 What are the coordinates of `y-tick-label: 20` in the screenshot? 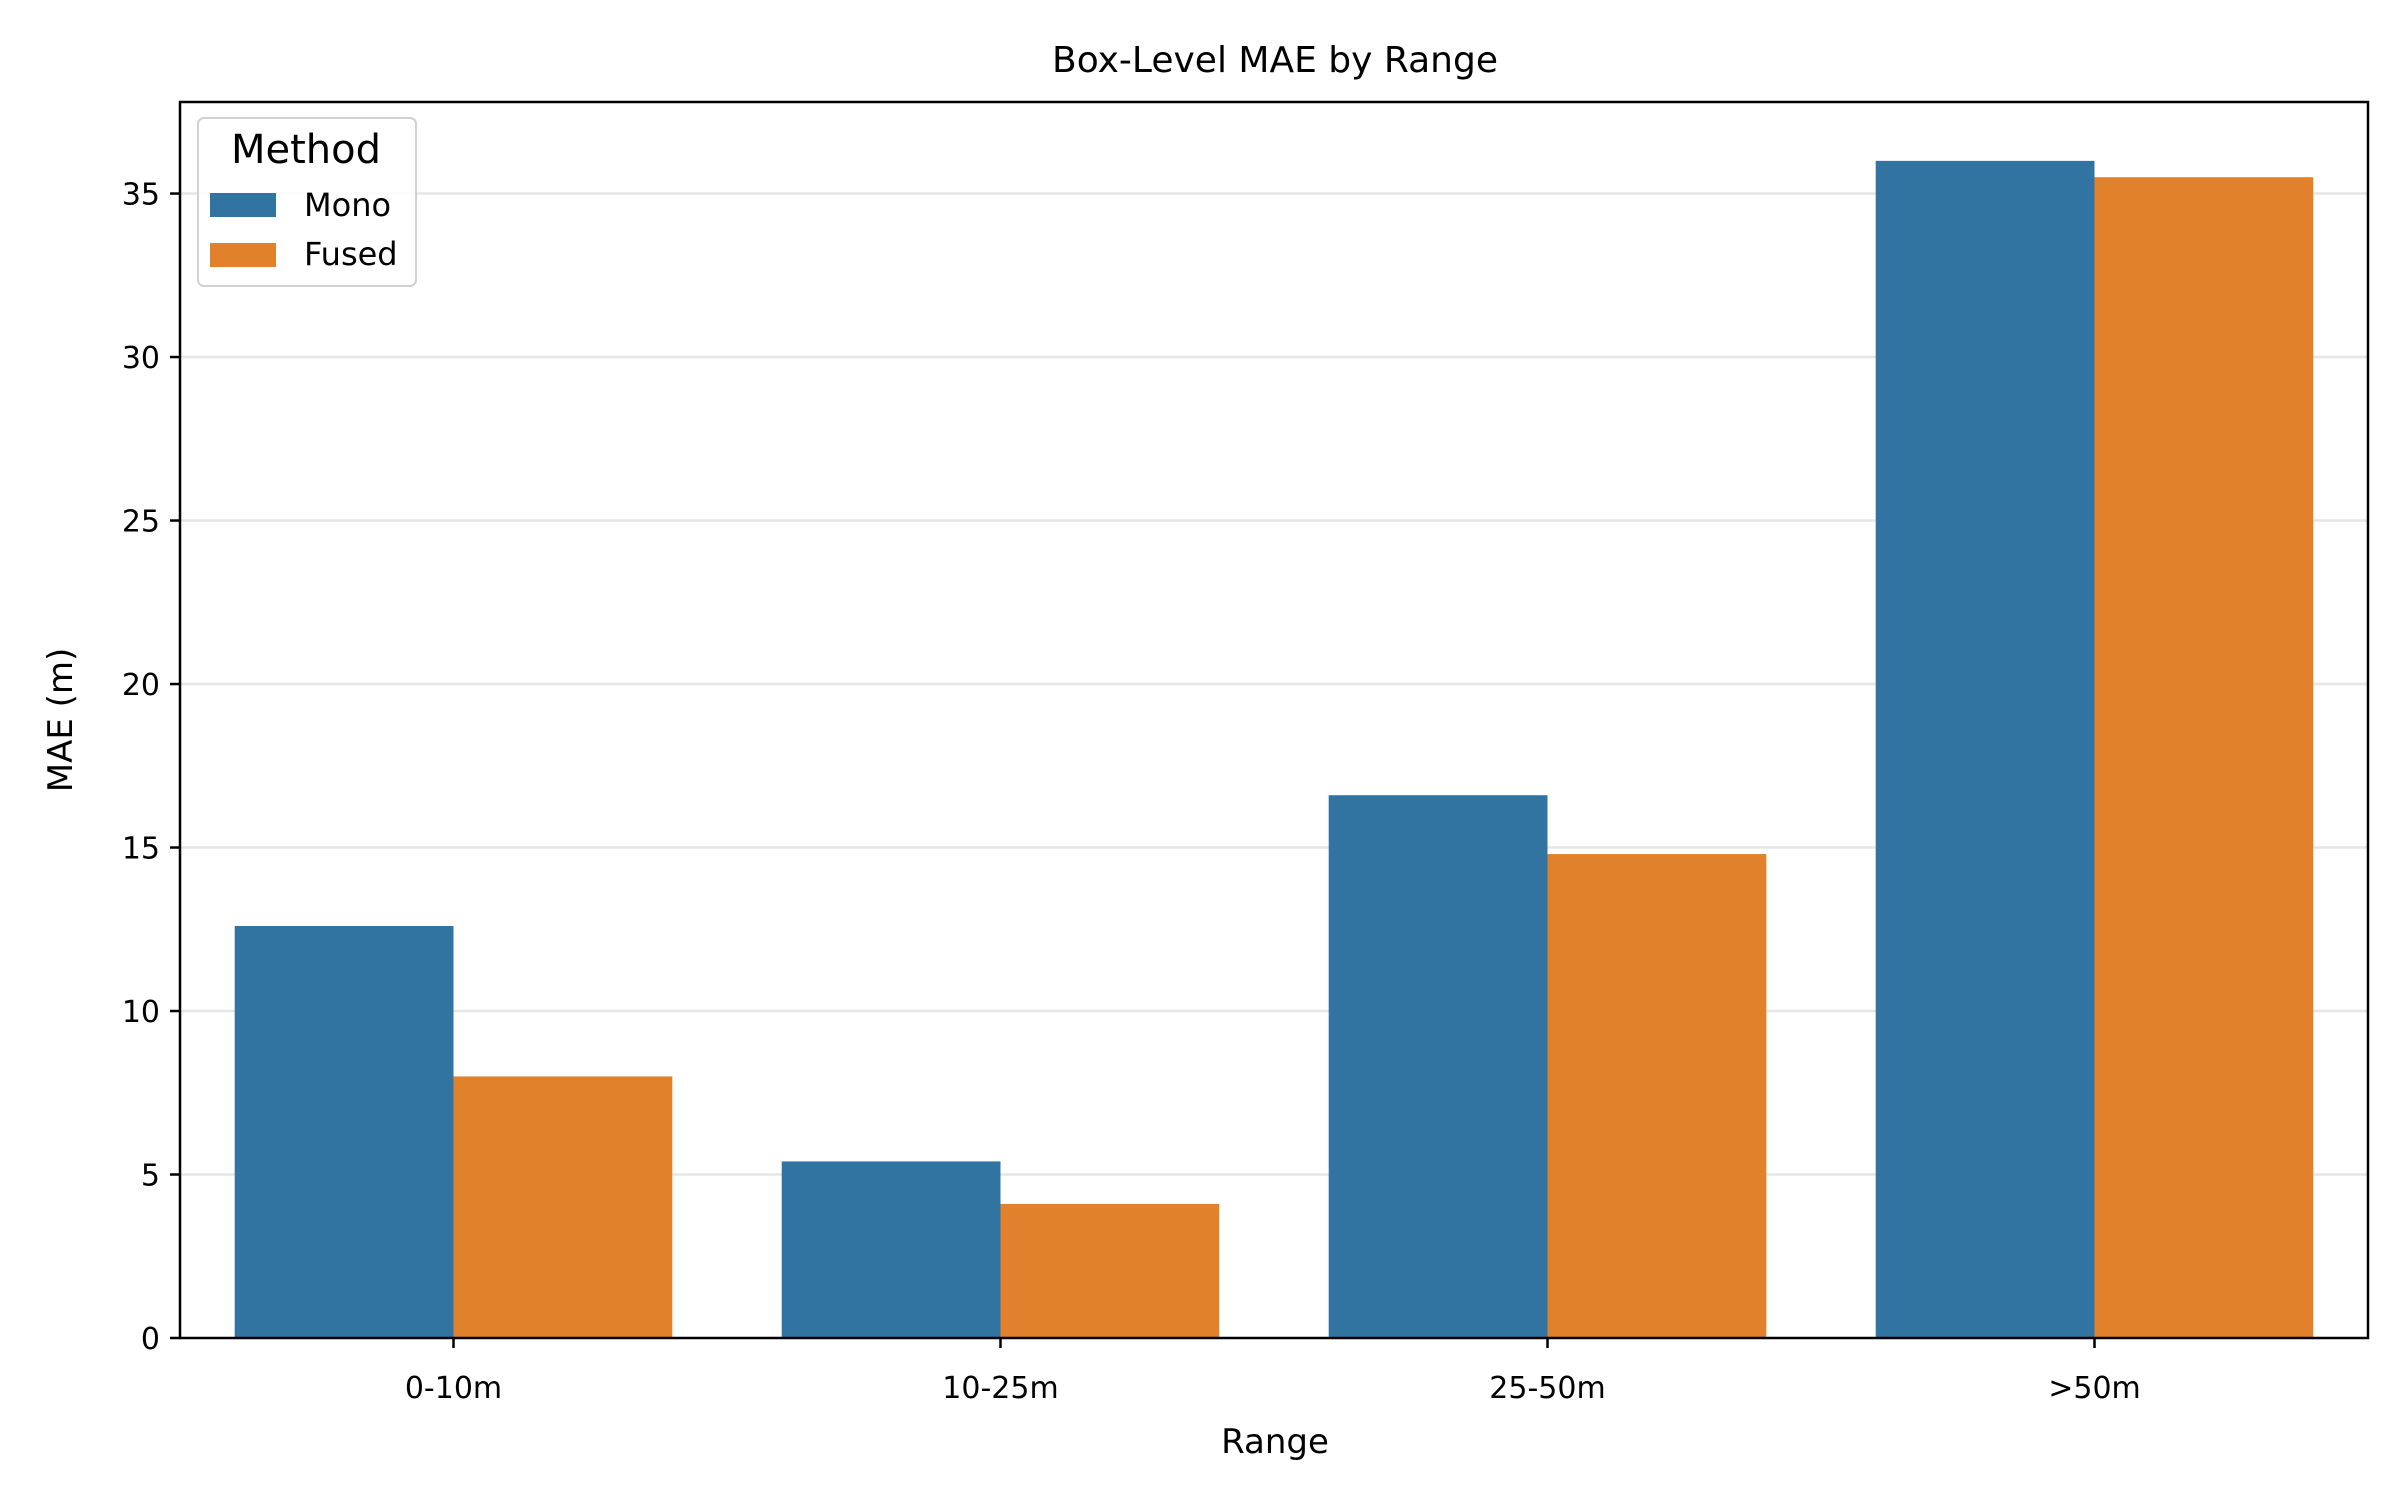 It's located at (141, 685).